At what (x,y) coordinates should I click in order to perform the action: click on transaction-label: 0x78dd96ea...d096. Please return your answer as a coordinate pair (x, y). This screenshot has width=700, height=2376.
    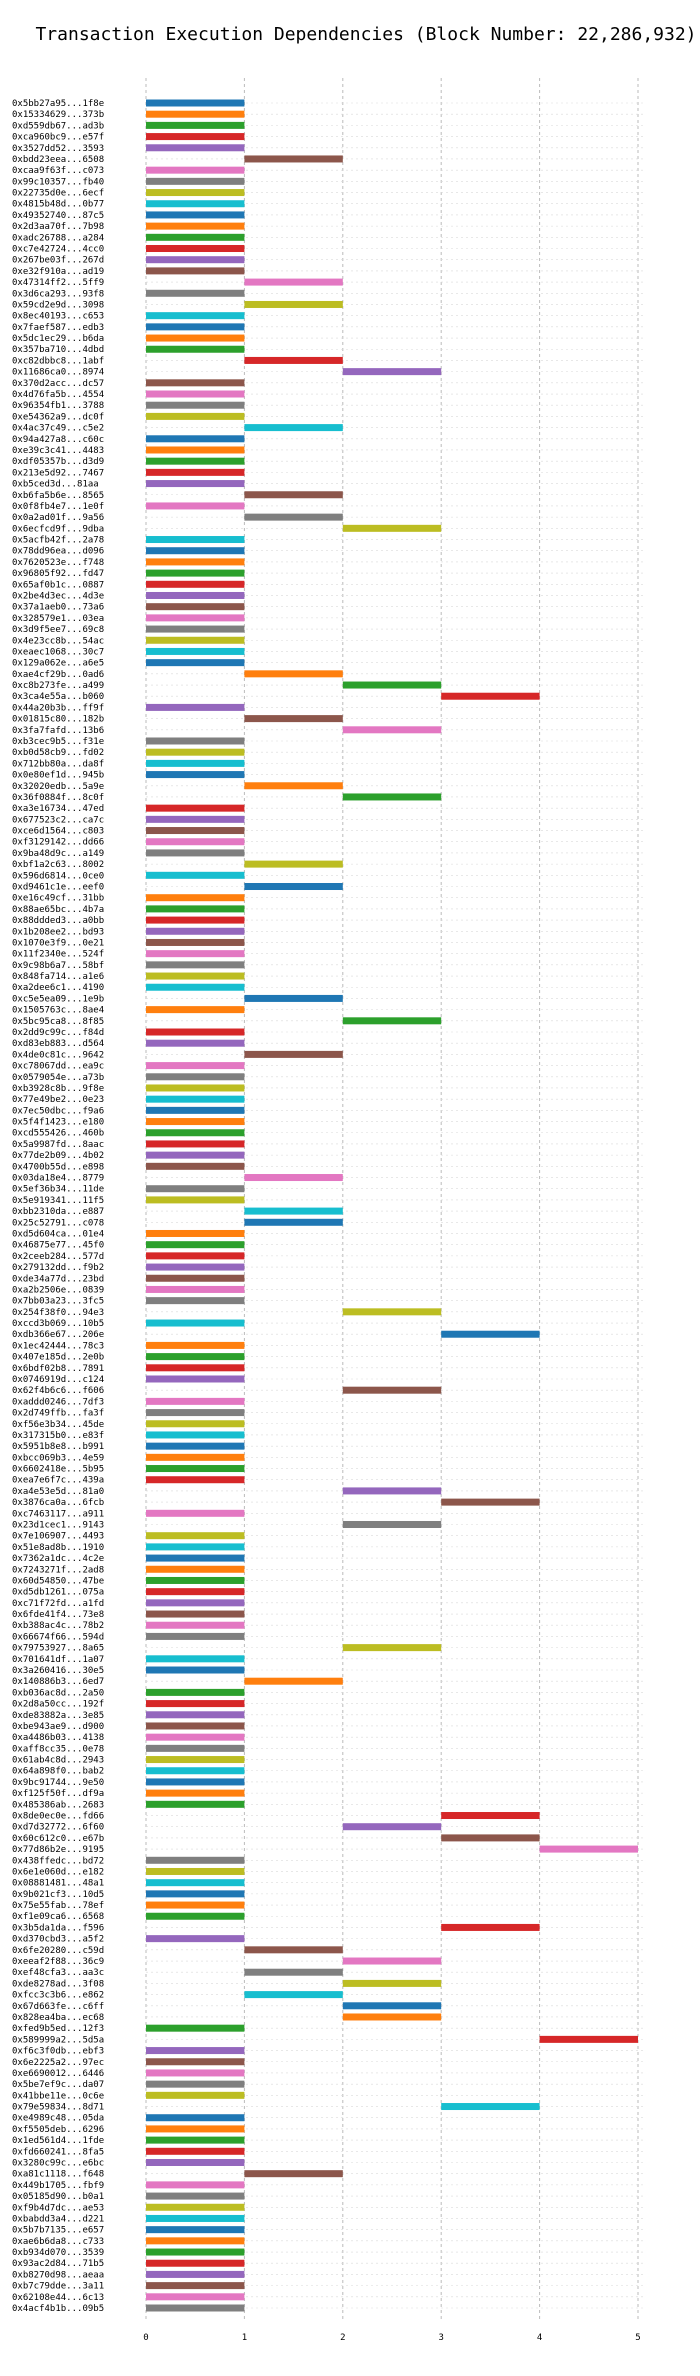
    Looking at the image, I should click on (58, 552).